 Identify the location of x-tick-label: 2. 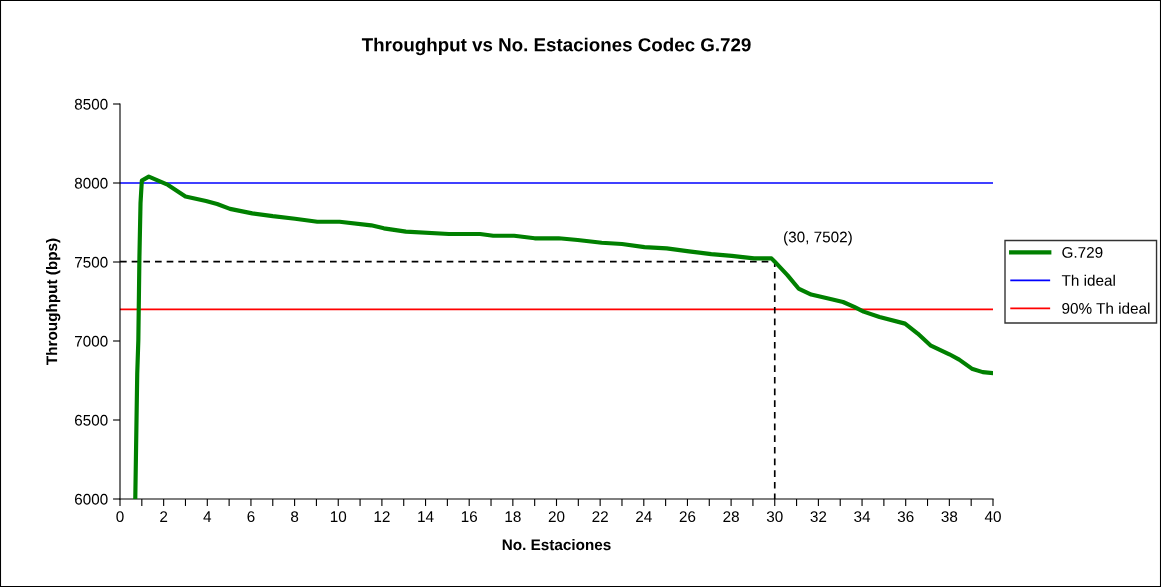
(164, 516).